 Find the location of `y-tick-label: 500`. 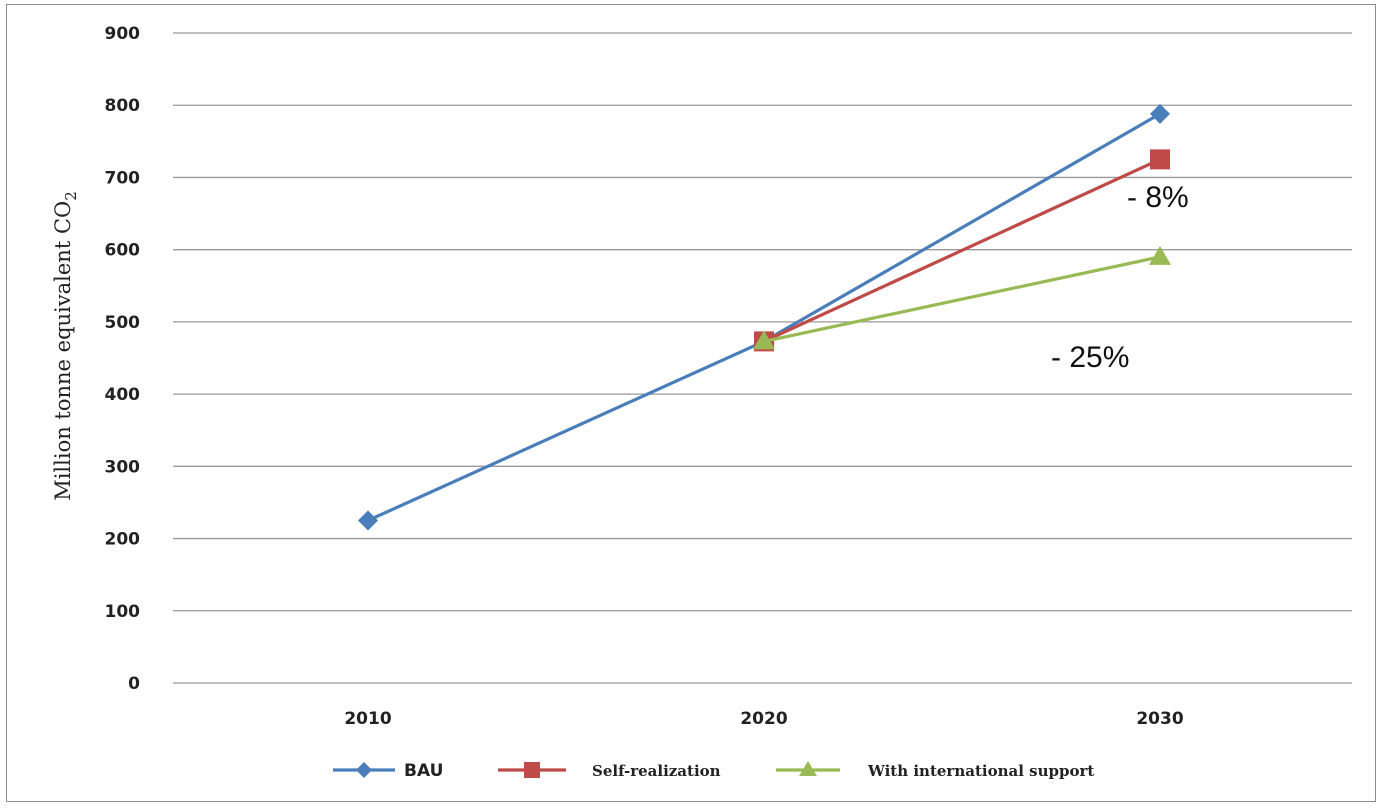

y-tick-label: 500 is located at coordinates (123, 323).